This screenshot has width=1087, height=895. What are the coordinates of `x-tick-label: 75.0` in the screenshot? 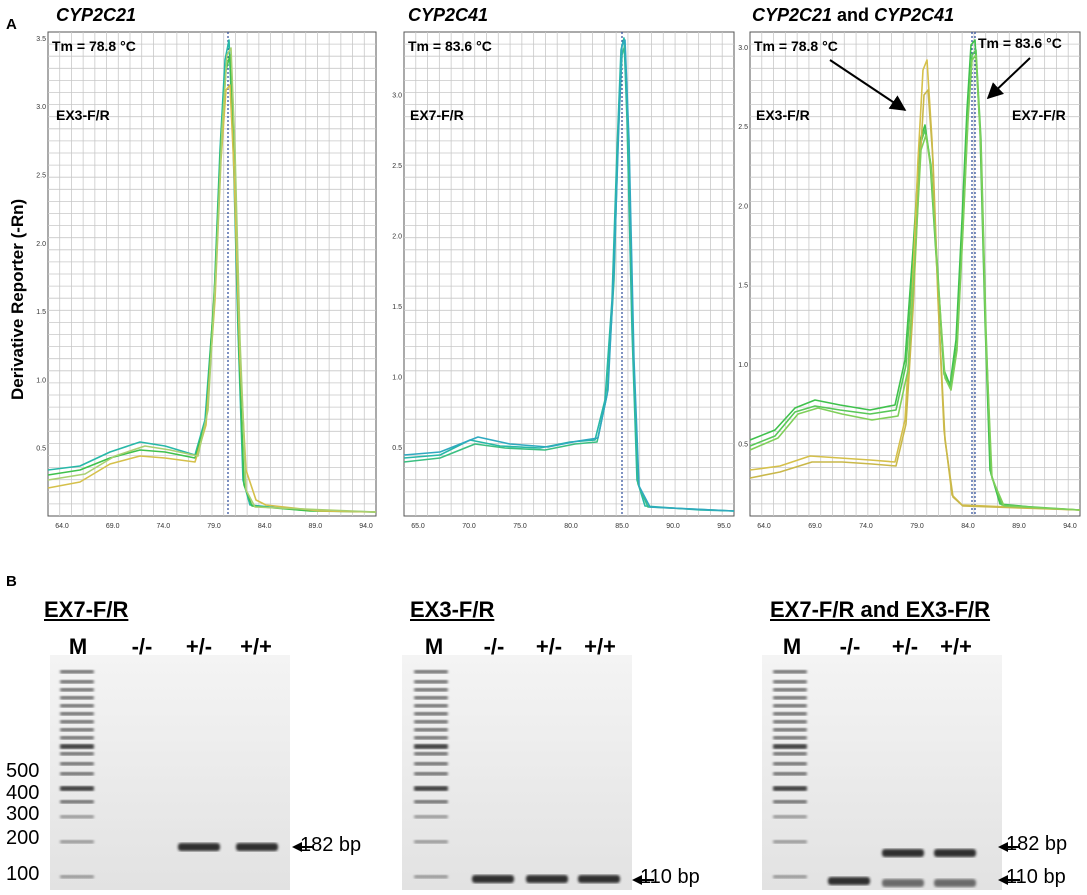 It's located at (520, 526).